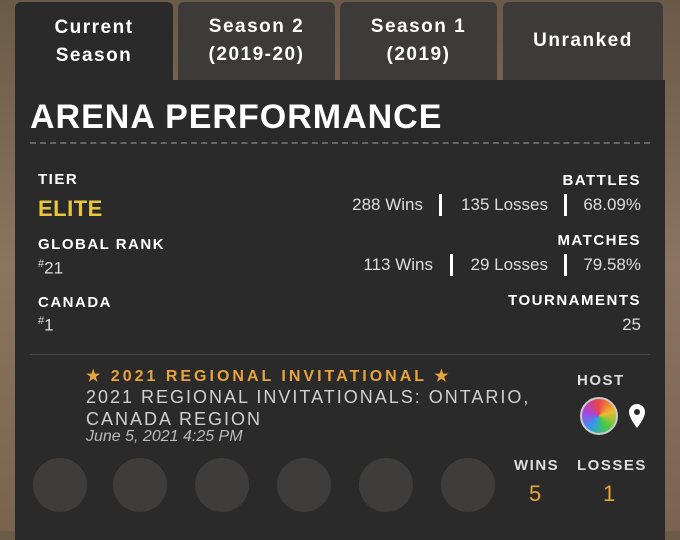 Image resolution: width=680 pixels, height=540 pixels. I want to click on event-date: June 5, 2021 4:25 PM, so click(164, 436).